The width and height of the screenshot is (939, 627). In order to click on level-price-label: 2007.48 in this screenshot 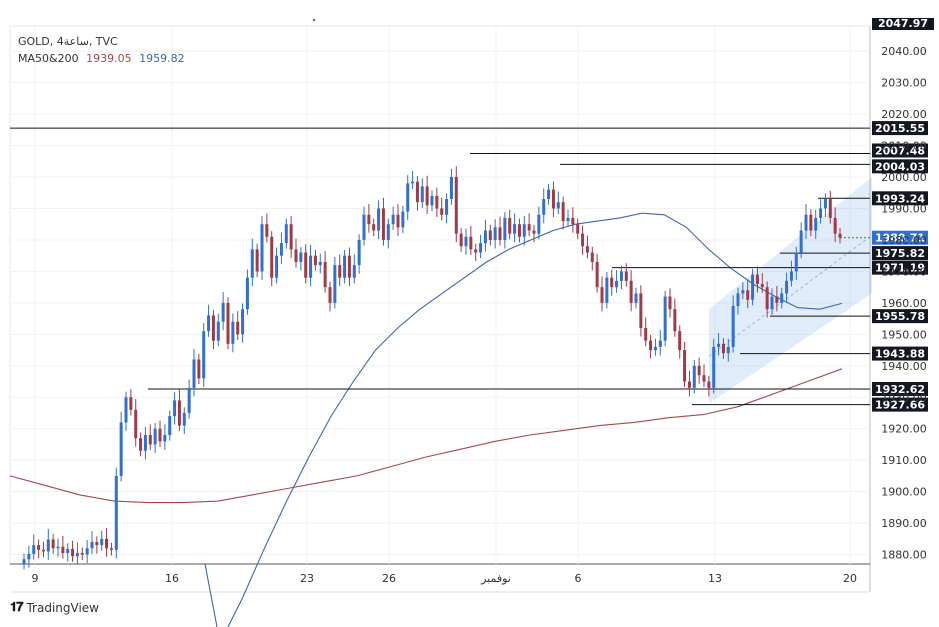, I will do `click(900, 150)`.